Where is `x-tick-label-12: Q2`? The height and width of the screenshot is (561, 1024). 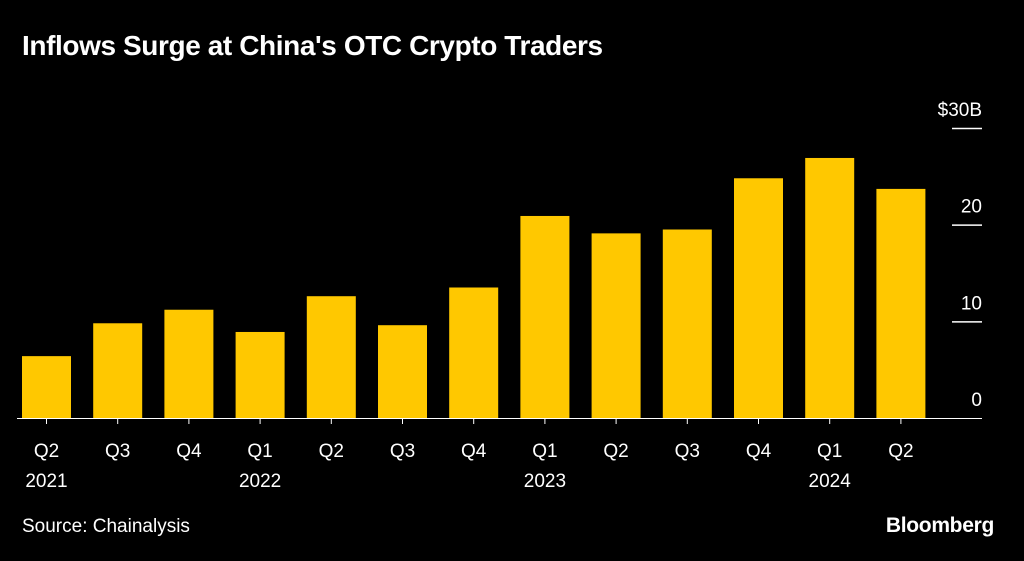 x-tick-label-12: Q2 is located at coordinates (900, 451).